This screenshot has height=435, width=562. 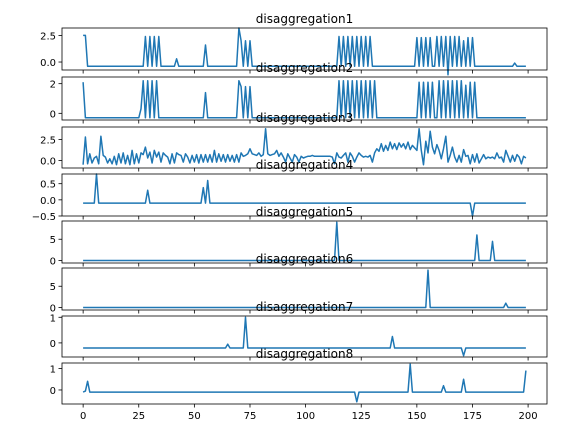 I want to click on y-tick-label: 0.5, so click(x=48, y=185).